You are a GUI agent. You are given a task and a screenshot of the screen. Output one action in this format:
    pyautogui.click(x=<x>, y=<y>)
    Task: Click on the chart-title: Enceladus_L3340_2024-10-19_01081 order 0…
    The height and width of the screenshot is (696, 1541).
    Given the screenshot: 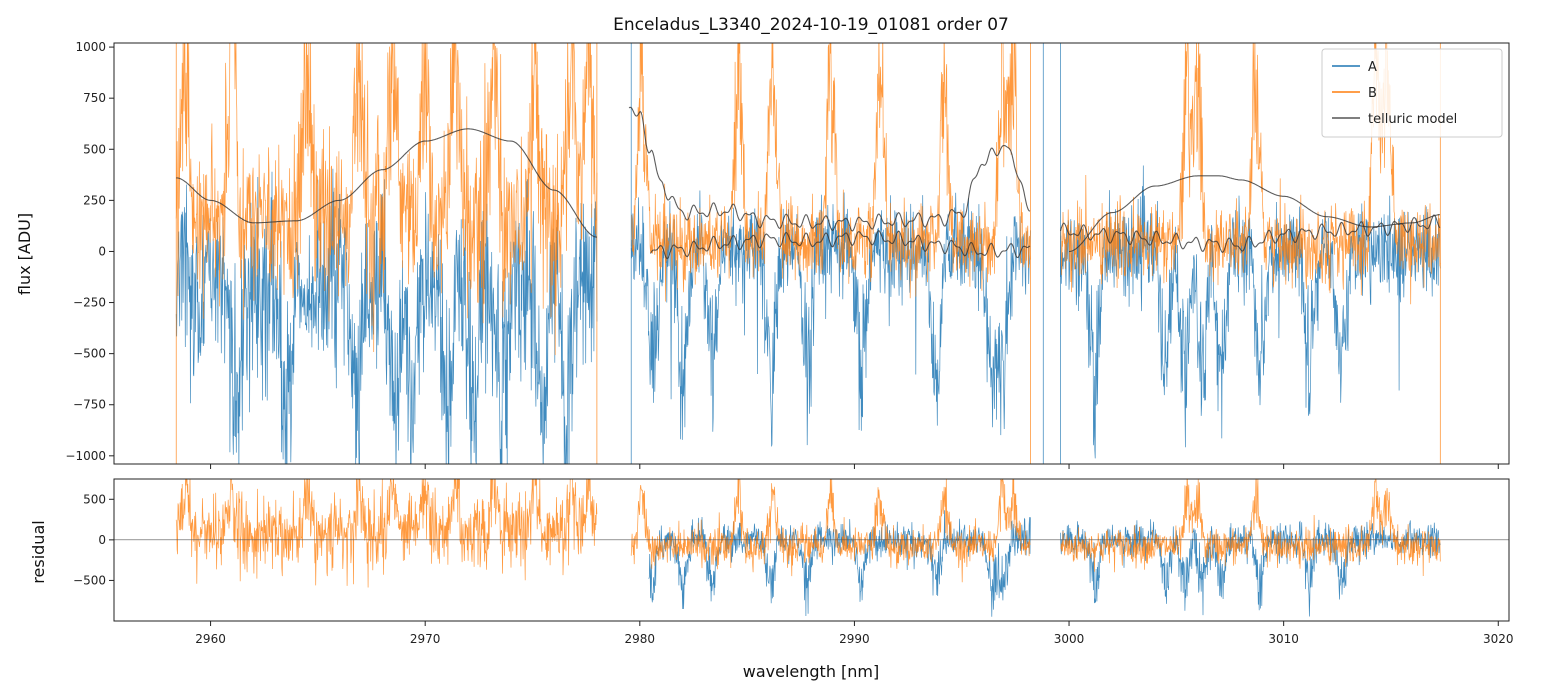 What is the action you would take?
    pyautogui.click(x=811, y=25)
    